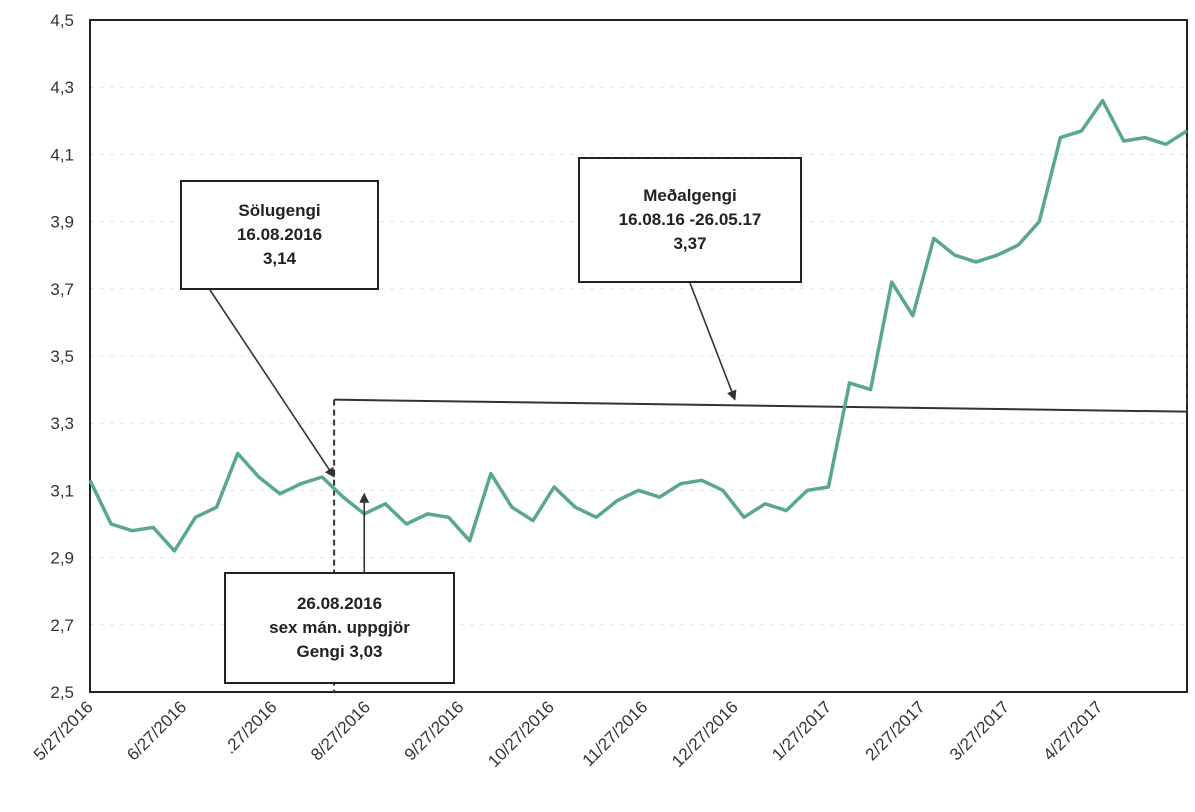  I want to click on half-year-report-callout: 26.08.2016 sex mán. uppgjör Gengi 3,03, so click(339, 628).